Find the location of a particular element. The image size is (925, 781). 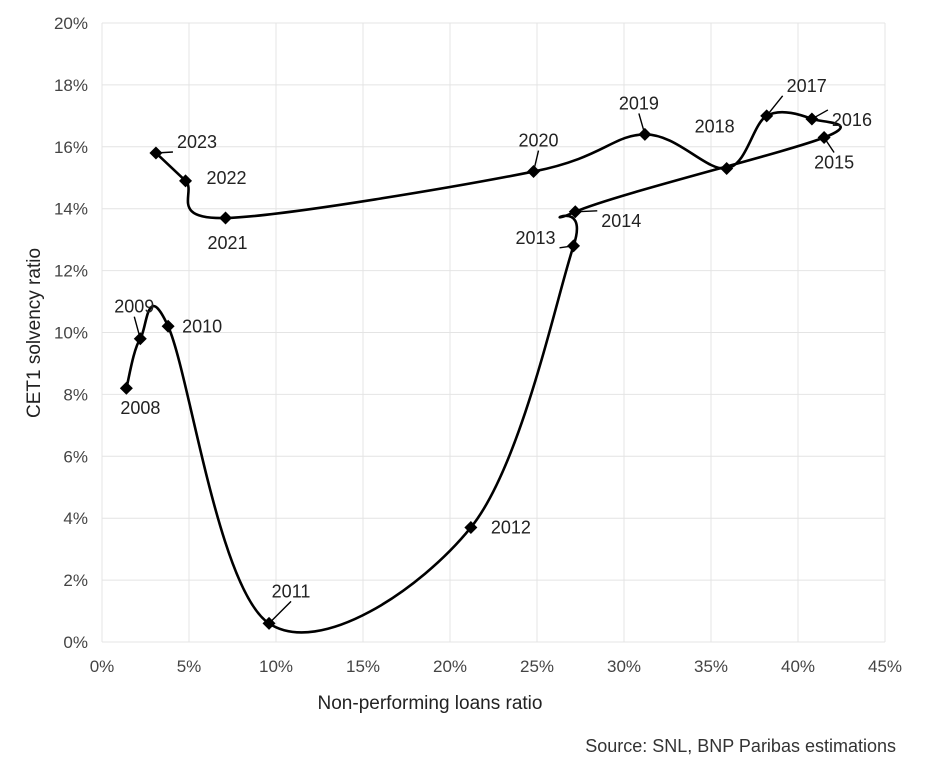

y-tick-labels: 0% 2% 4% 6% 8% 10% 12% 14% 16% 18% 20% is located at coordinates (71, 333).